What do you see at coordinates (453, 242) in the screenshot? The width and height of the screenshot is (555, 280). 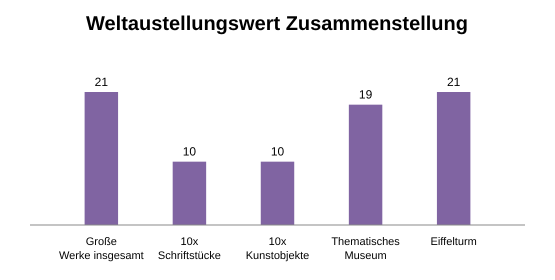 I see `x-tick-label: Eiffelturm` at bounding box center [453, 242].